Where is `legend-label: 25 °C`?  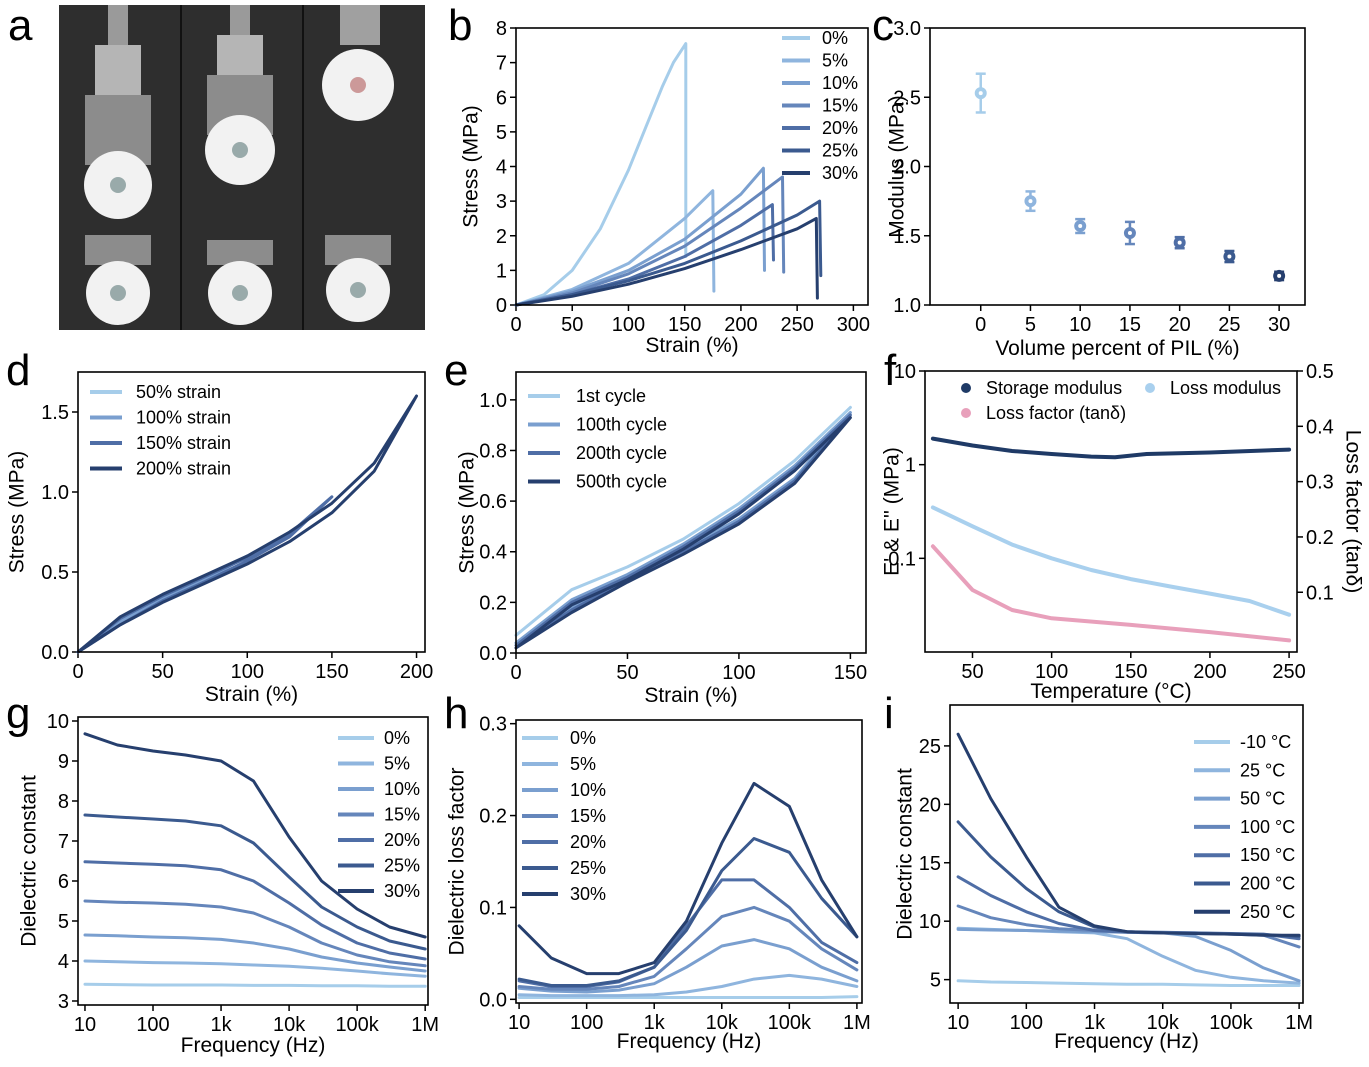 legend-label: 25 °C is located at coordinates (1262, 770).